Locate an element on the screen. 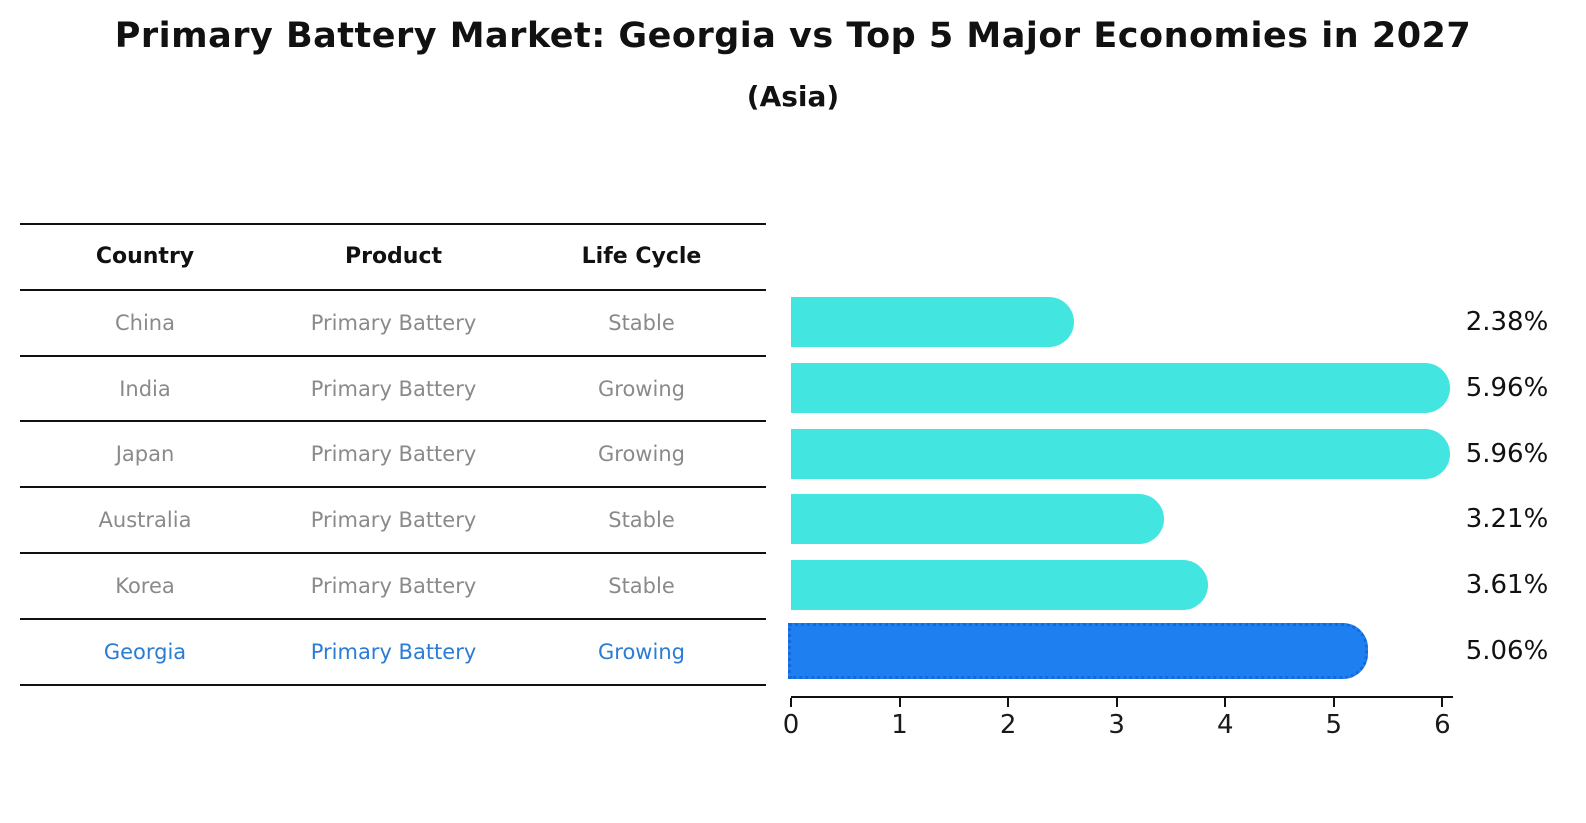  bar-row-australia is located at coordinates (1120, 520).